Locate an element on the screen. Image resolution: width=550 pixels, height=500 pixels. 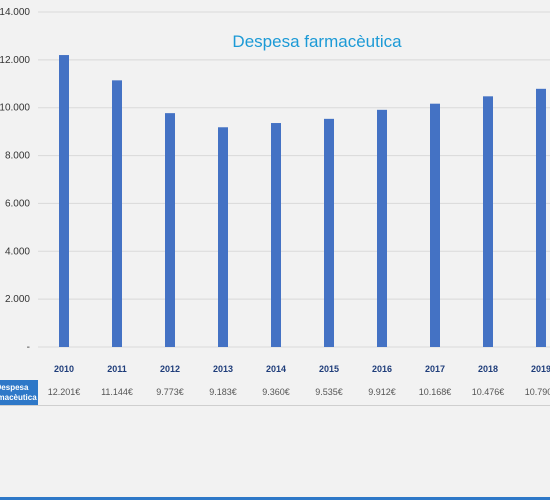
bar-2010 is located at coordinates (64, 201).